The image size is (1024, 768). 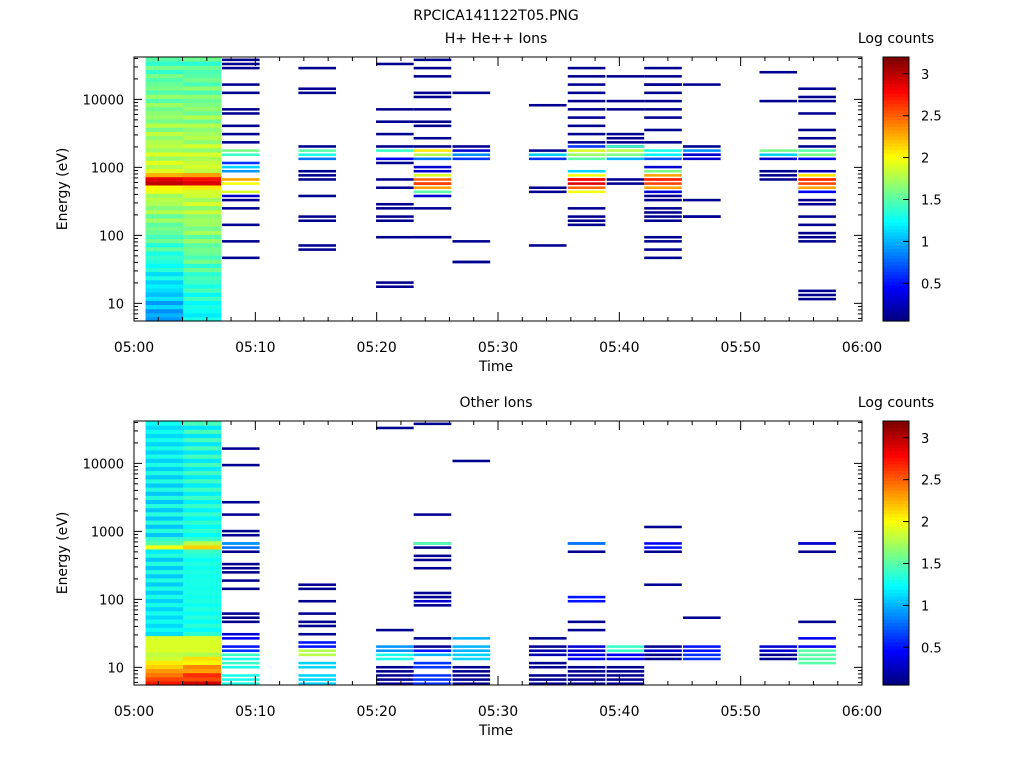 I want to click on y-tick-label: 1000, so click(x=107, y=168).